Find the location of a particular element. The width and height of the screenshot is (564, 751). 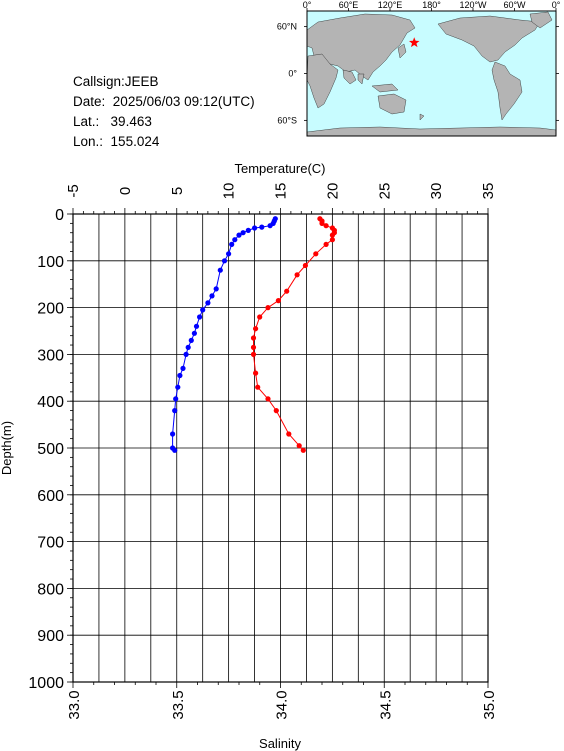

temperature-tick-label: 15 is located at coordinates (281, 191).